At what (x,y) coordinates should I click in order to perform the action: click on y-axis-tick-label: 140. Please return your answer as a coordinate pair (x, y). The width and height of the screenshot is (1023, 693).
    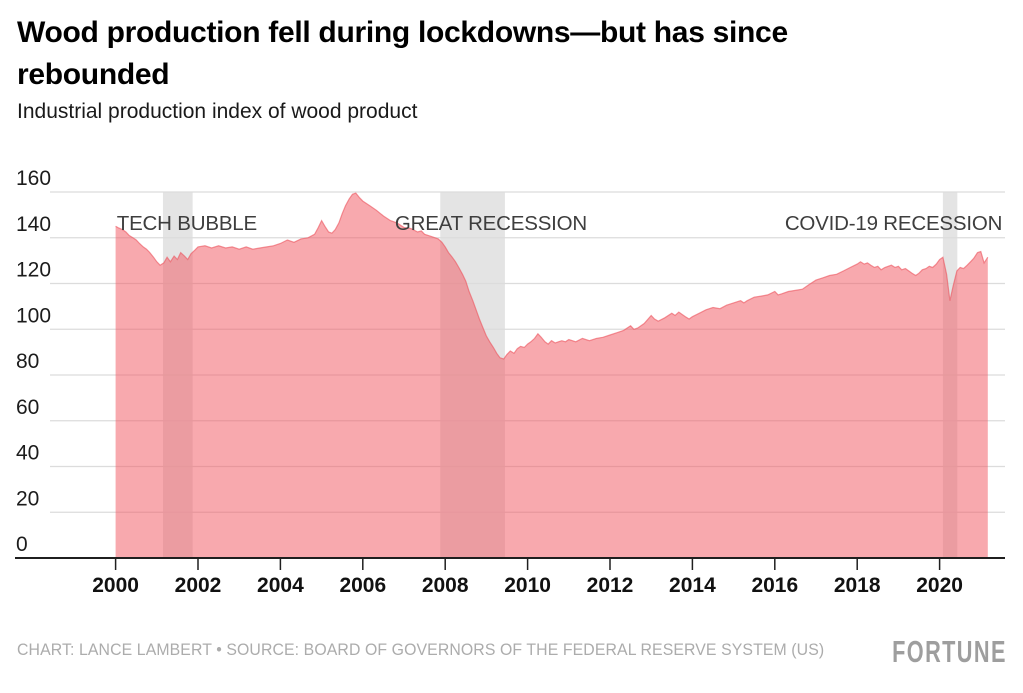
    Looking at the image, I should click on (33, 224).